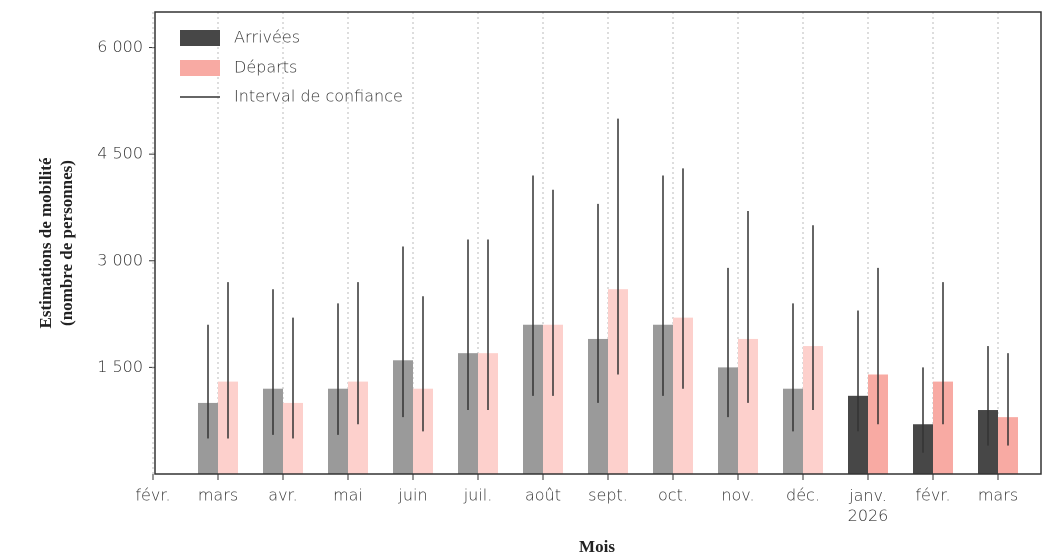 Image resolution: width=1042 pixels, height=558 pixels. Describe the element at coordinates (803, 495) in the screenshot. I see `x-tick-label: déc.` at that location.